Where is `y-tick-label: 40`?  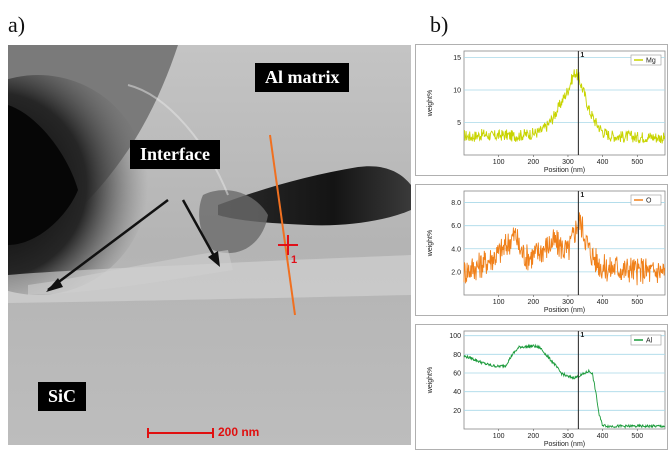 y-tick-label: 40 is located at coordinates (457, 392).